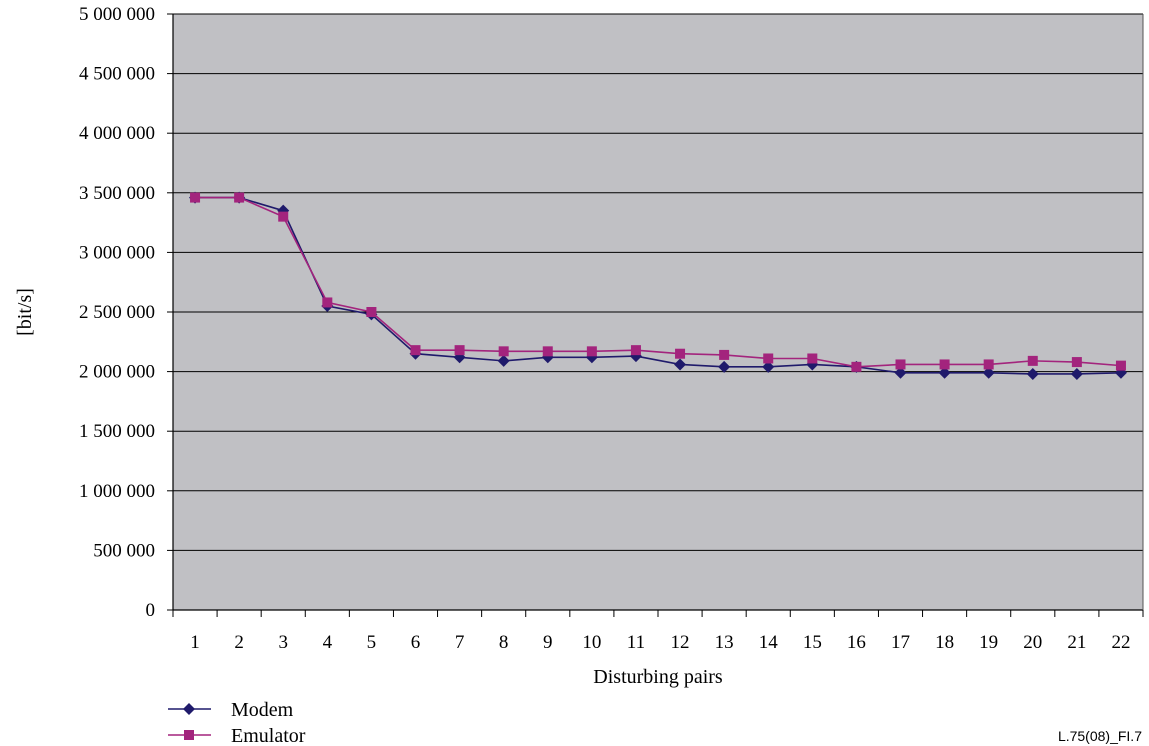  What do you see at coordinates (988, 642) in the screenshot?
I see `x-tick-label: 19` at bounding box center [988, 642].